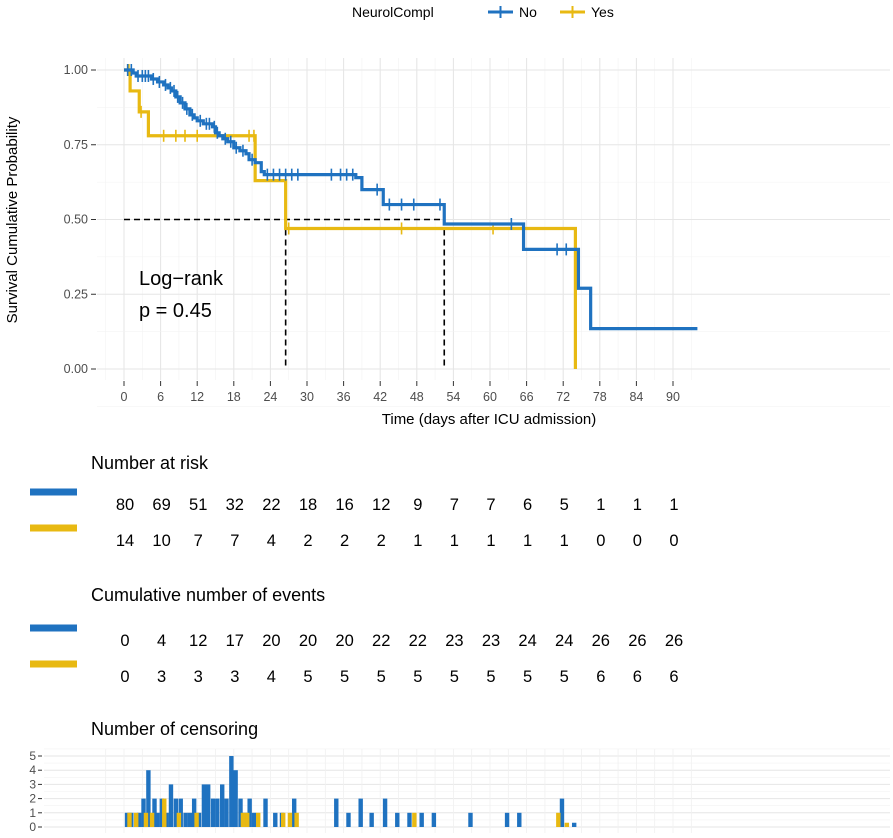  I want to click on risk-count-no: 16, so click(344, 505).